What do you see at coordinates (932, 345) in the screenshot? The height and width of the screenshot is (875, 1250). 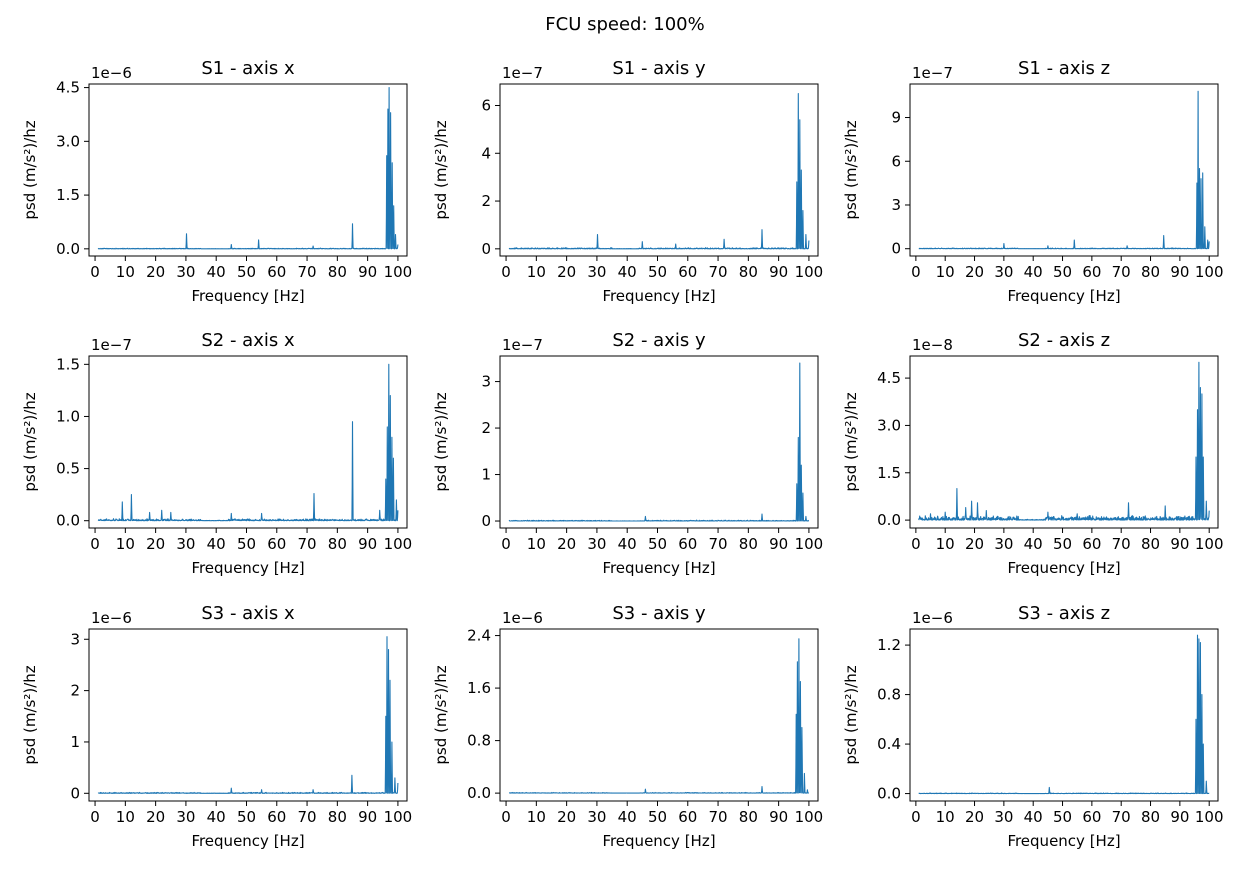 I see `y-offset-text: 1e−8` at bounding box center [932, 345].